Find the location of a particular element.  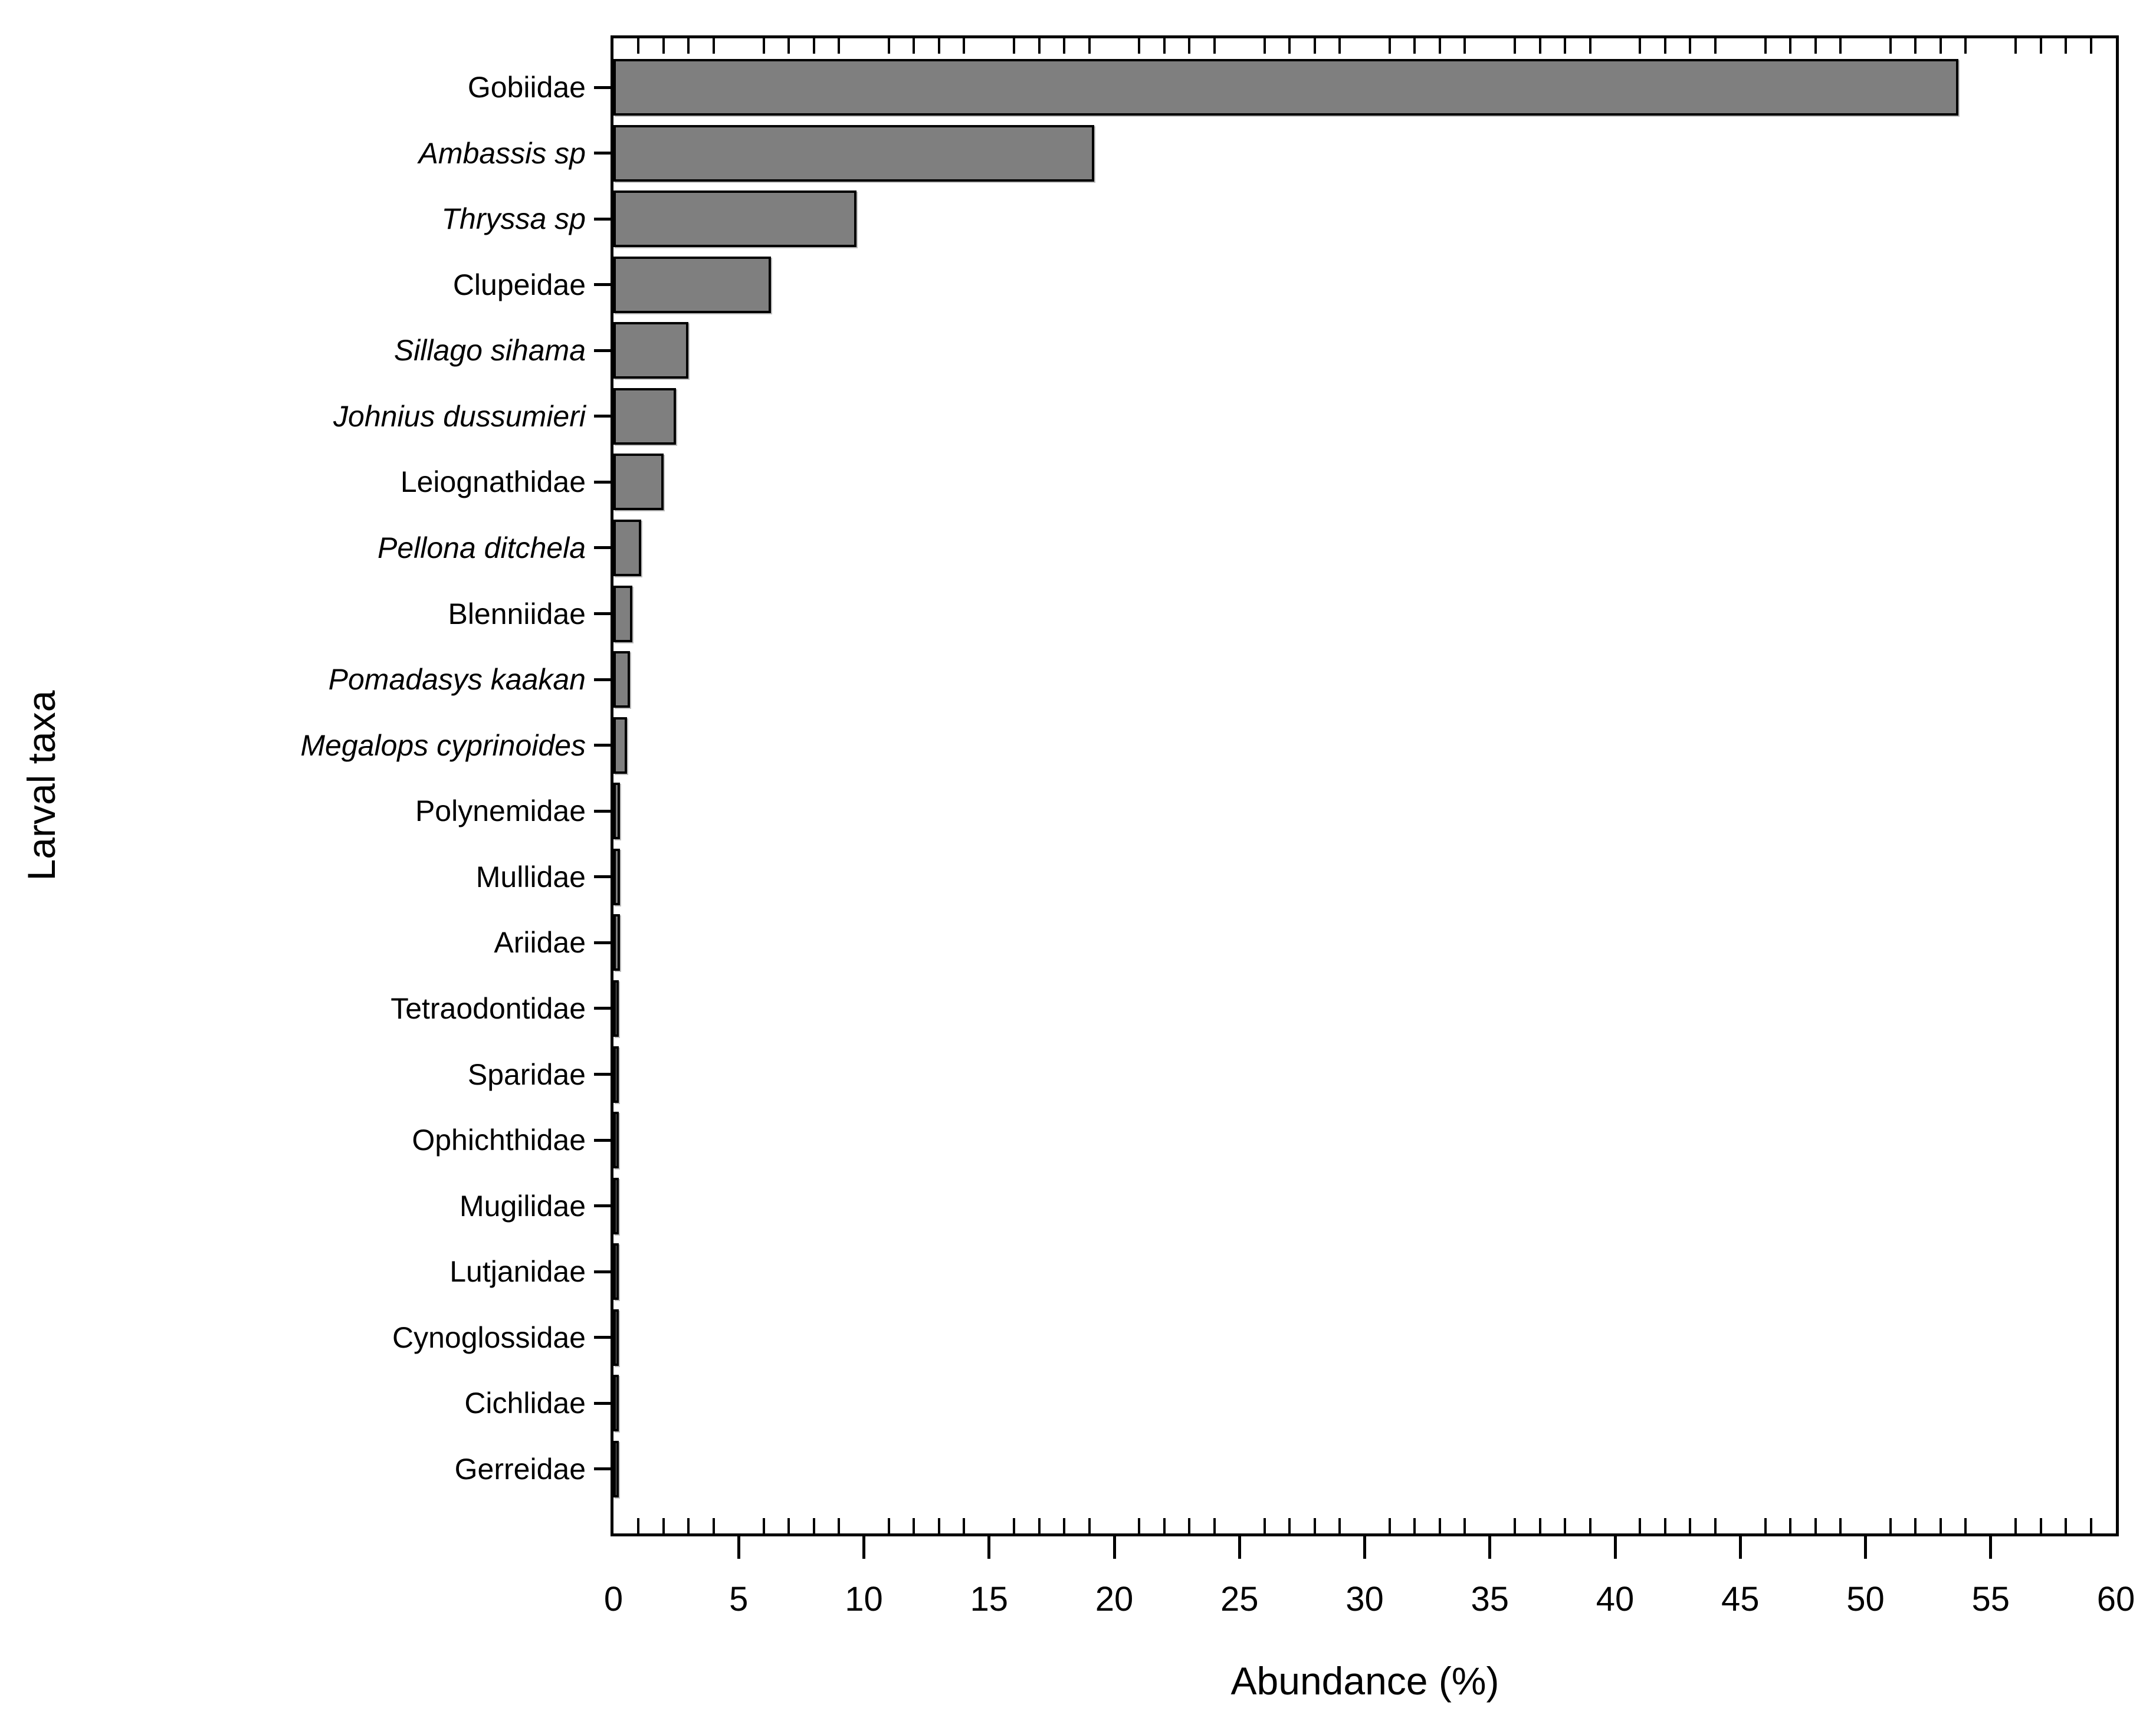

y-tick-label: Tetraodontidae is located at coordinates (488, 1008).